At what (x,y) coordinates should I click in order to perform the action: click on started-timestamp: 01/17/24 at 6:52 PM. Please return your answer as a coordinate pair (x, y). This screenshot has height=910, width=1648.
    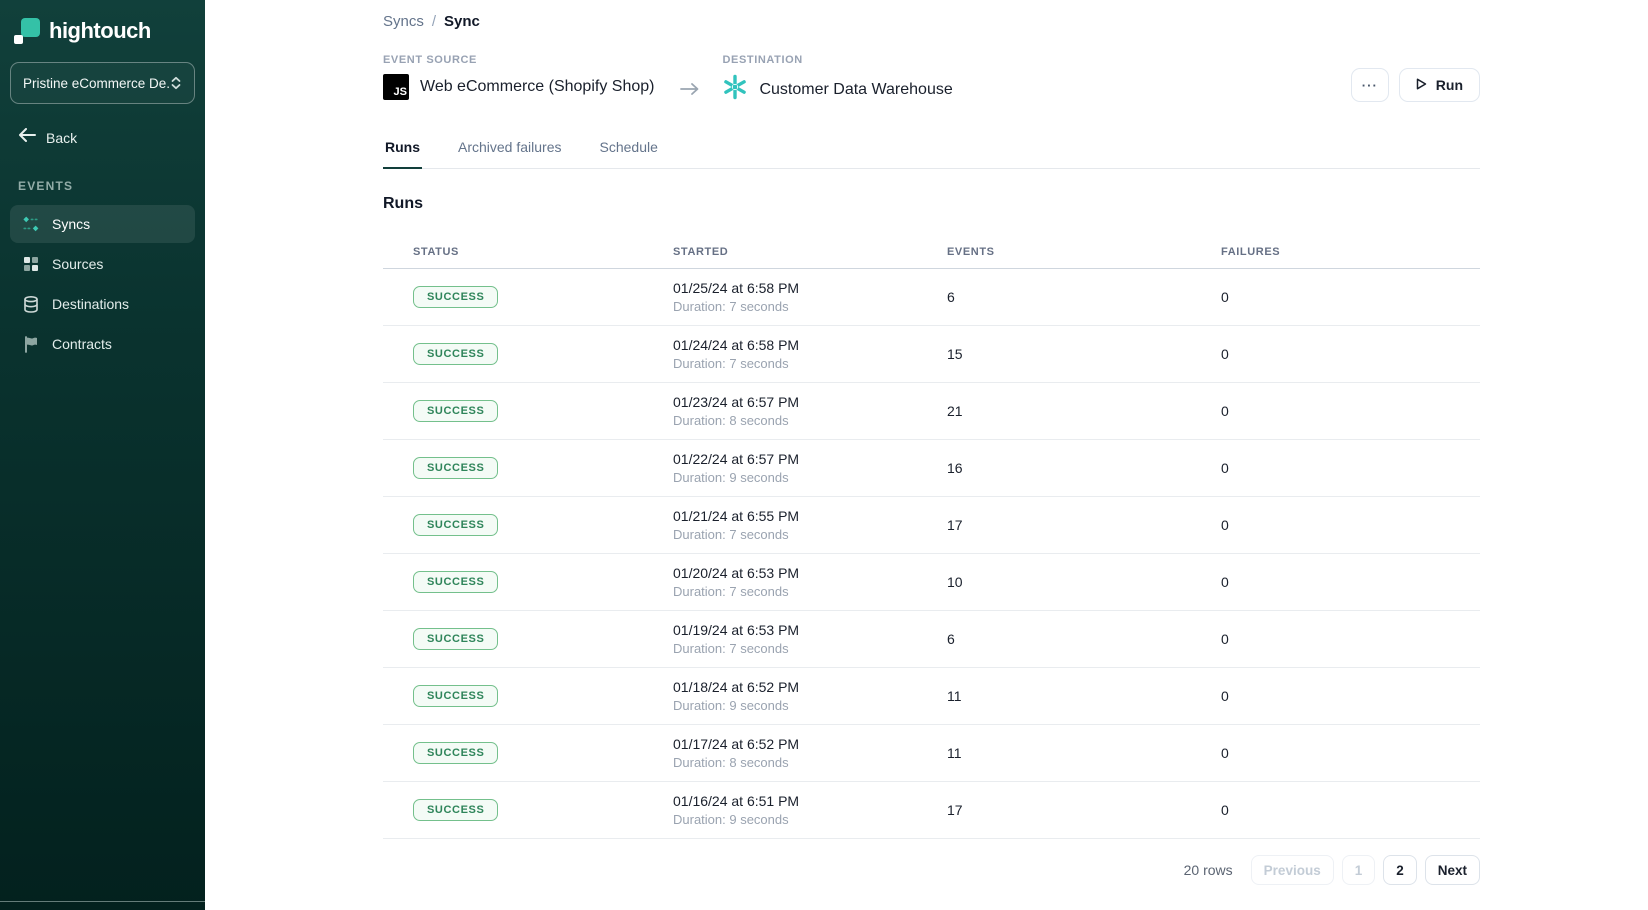
    Looking at the image, I should click on (736, 744).